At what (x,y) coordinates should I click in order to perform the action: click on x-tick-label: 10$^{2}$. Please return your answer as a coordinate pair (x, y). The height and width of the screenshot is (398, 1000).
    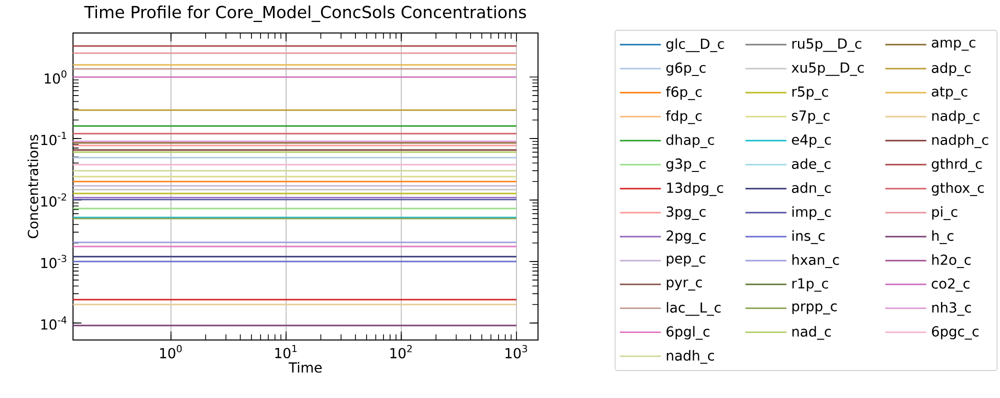
    Looking at the image, I should click on (401, 351).